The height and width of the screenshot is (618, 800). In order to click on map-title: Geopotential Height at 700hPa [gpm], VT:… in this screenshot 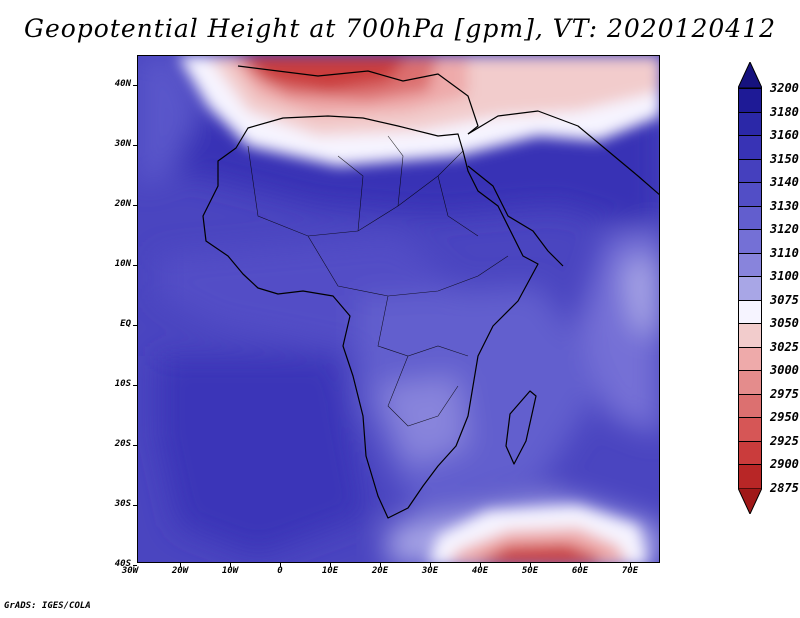, I will do `click(400, 28)`.